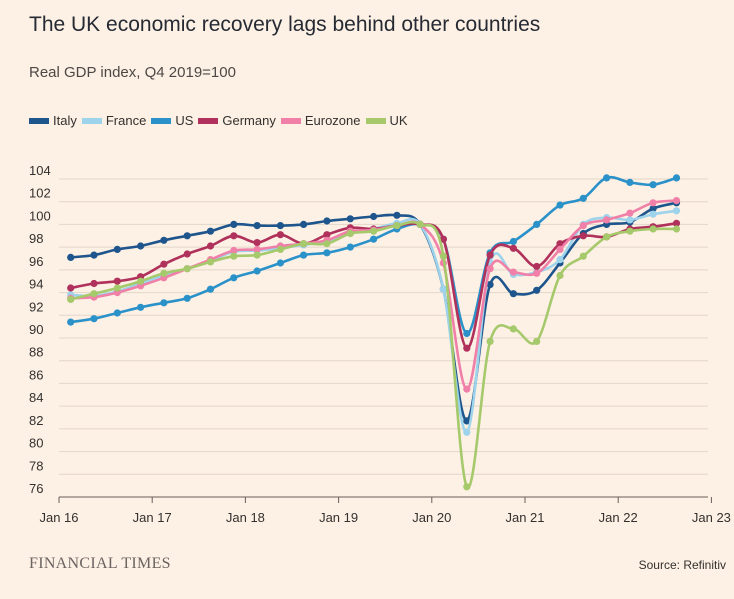  Describe the element at coordinates (245, 517) in the screenshot. I see `x-tick-label: Jan 18` at that location.